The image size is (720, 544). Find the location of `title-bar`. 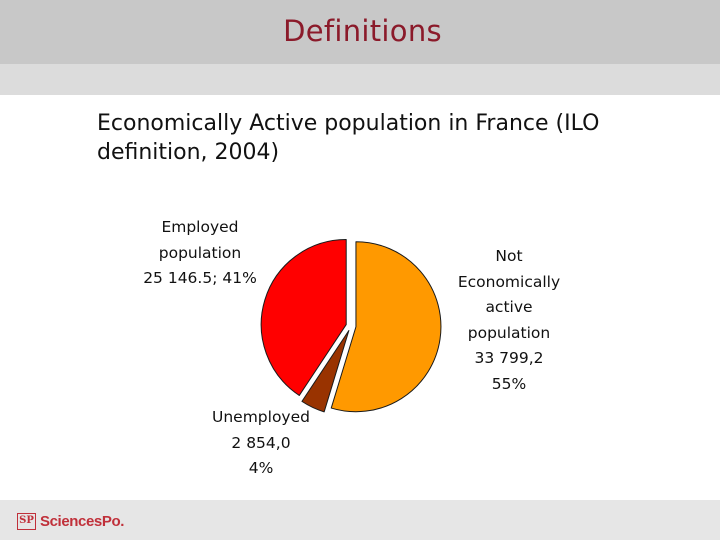

title-bar is located at coordinates (360, 32).